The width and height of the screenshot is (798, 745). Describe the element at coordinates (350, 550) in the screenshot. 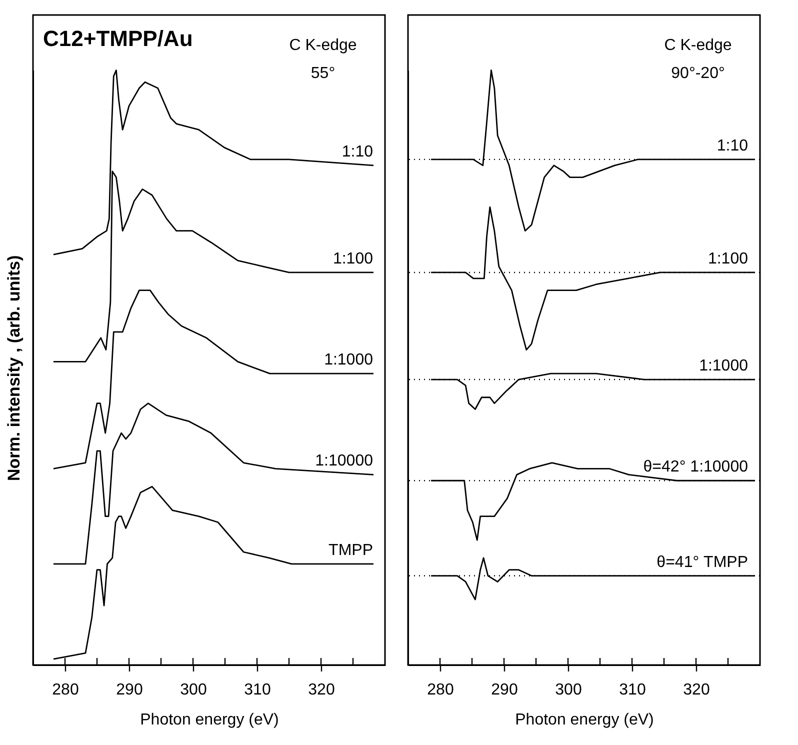

I see `series-label: TMPP` at that location.